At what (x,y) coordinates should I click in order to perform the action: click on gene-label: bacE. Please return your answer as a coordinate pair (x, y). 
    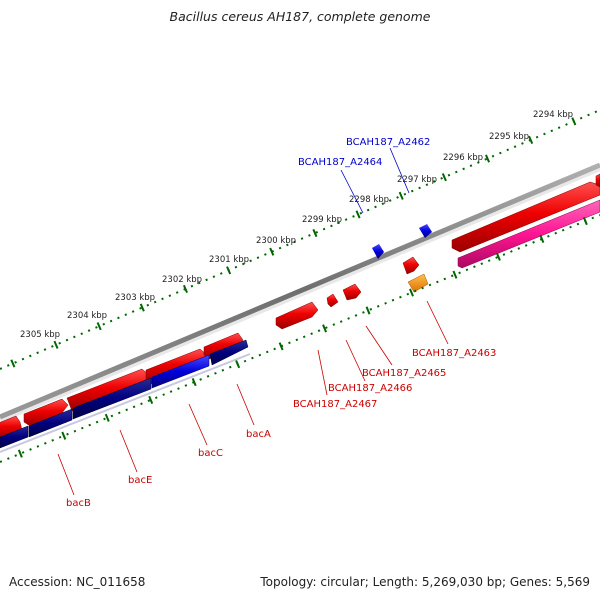
    Looking at the image, I should click on (140, 480).